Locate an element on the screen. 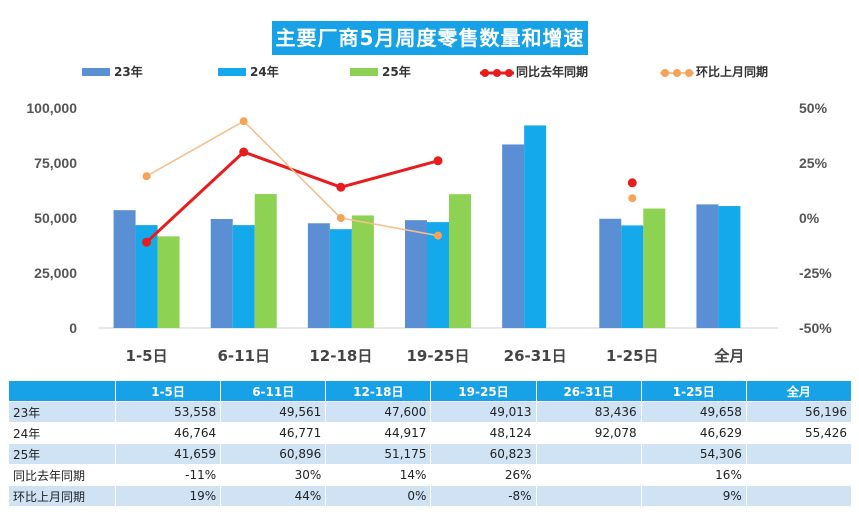 The height and width of the screenshot is (526, 859). y-left-tick-label: 25,000 is located at coordinates (55, 273).